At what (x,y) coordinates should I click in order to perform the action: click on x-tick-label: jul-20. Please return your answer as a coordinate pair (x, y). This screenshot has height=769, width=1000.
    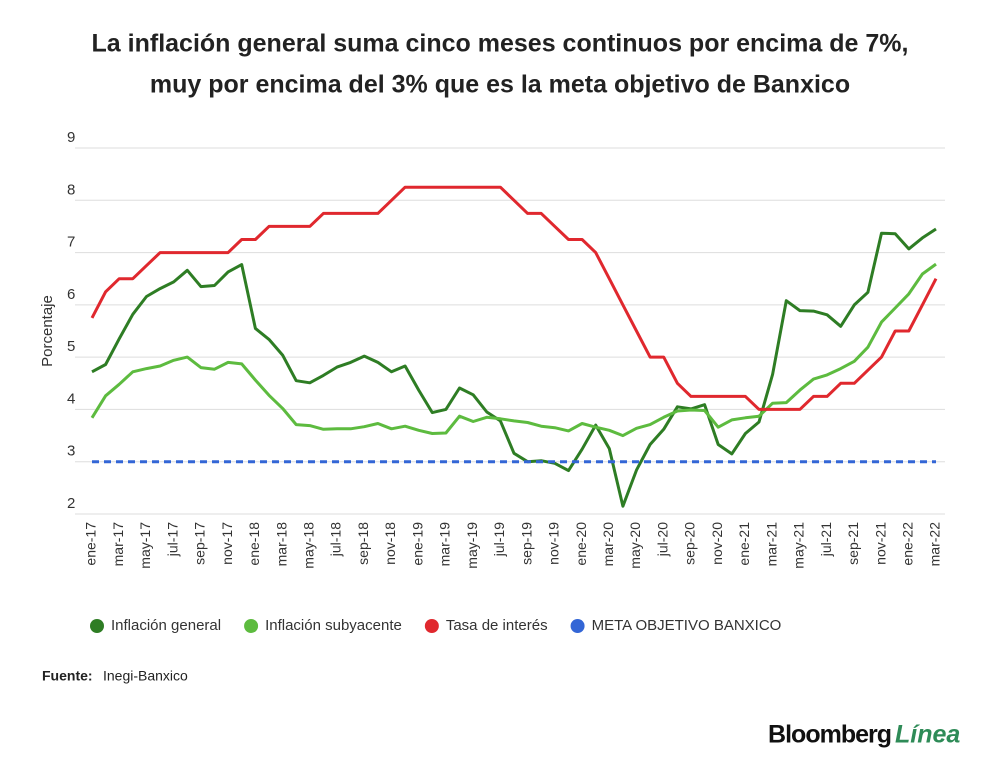
    Looking at the image, I should click on (662, 539).